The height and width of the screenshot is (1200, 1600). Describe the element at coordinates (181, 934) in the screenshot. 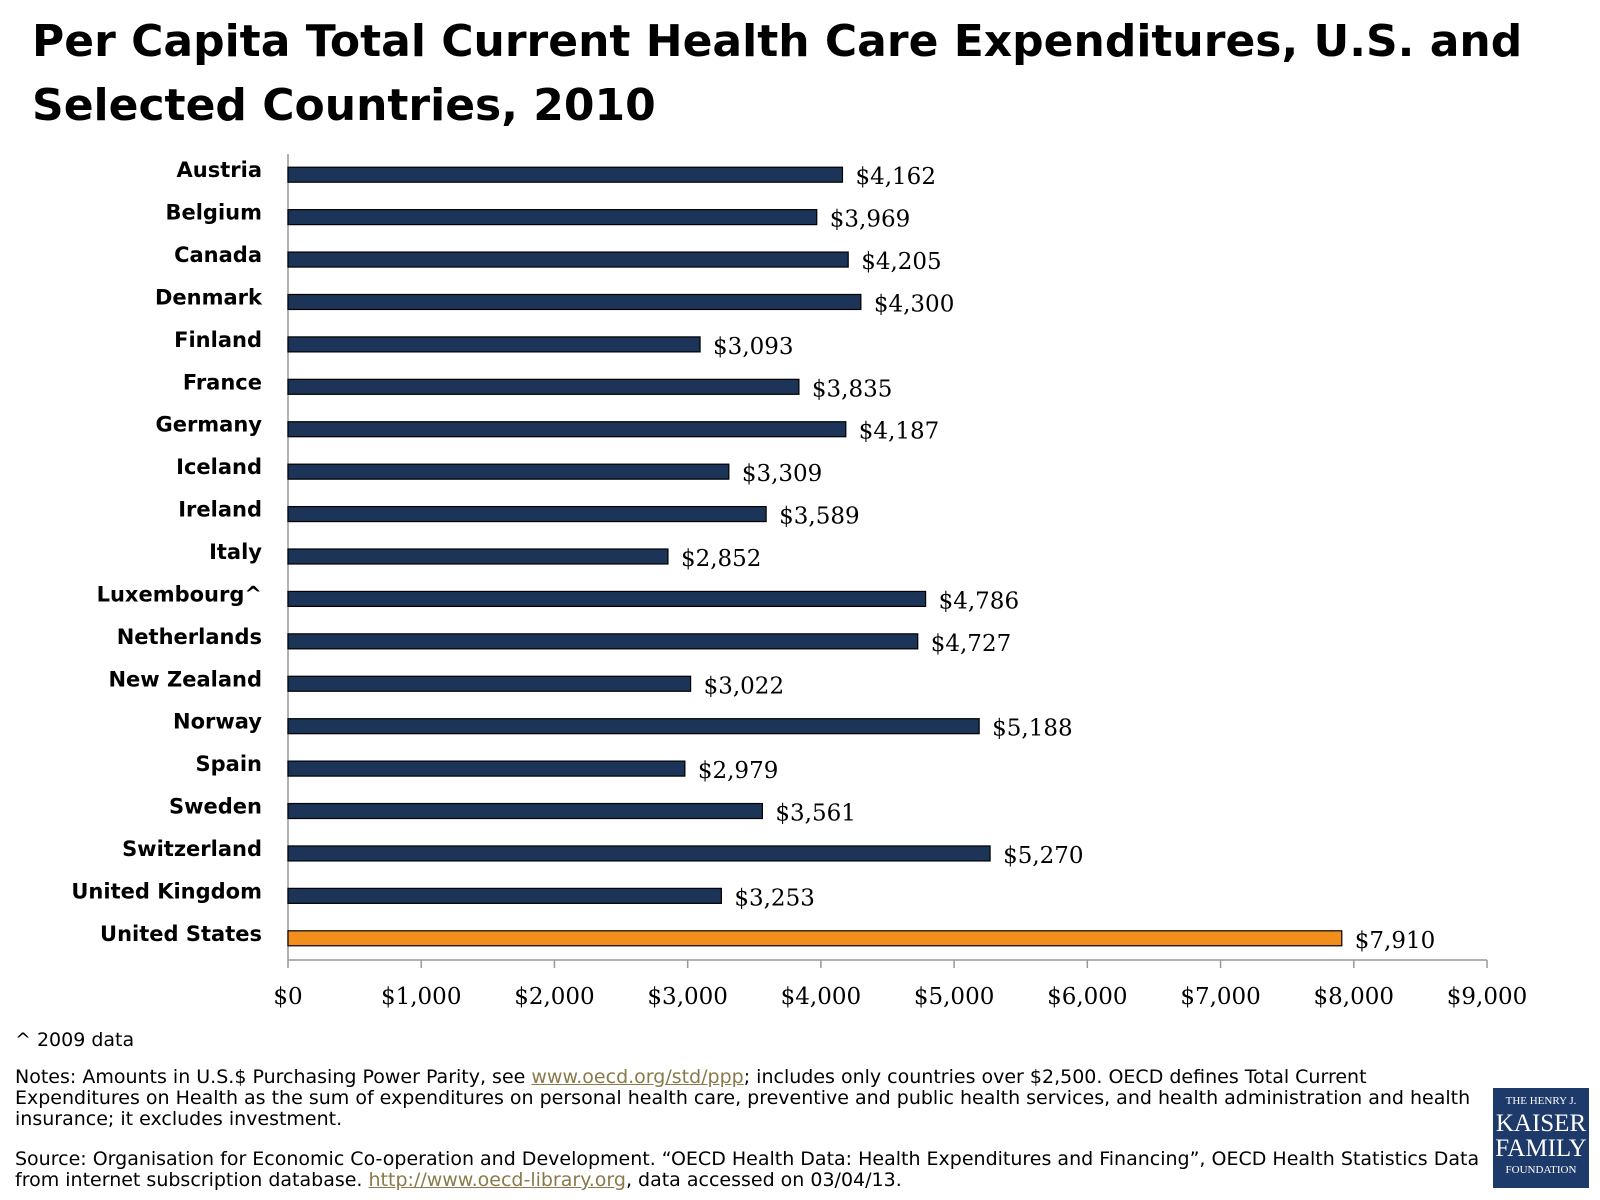

I see `y-tick-label: United States` at that location.